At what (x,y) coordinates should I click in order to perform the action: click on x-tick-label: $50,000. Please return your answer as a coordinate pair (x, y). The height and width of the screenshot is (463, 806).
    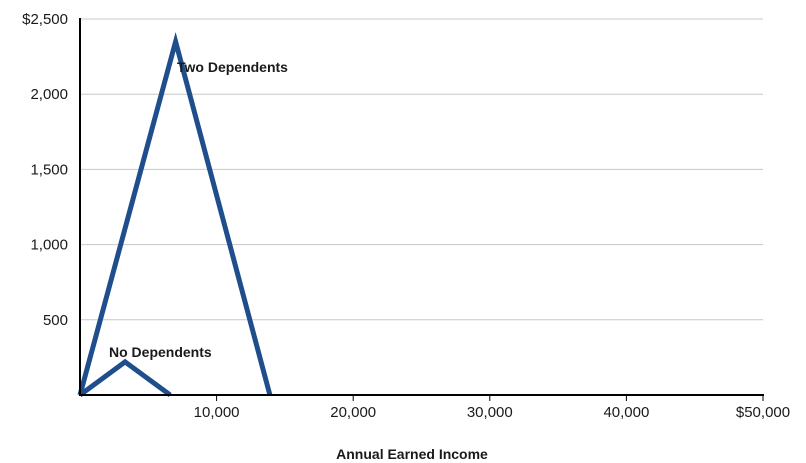
    Looking at the image, I should click on (763, 412).